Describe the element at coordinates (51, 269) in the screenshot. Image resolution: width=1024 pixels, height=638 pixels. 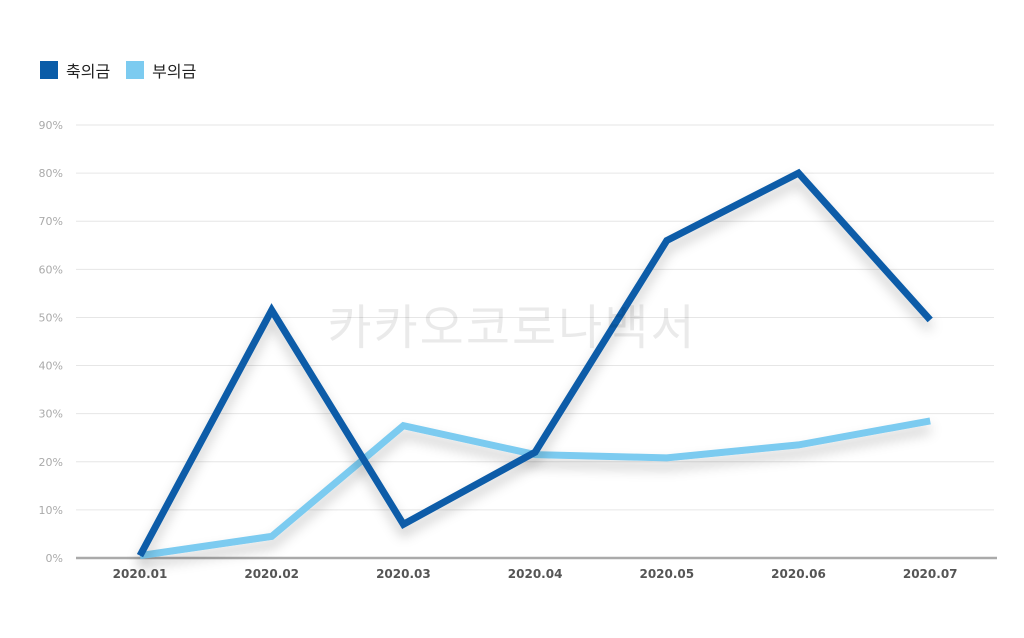
I see `y-tick-label: 60%` at that location.